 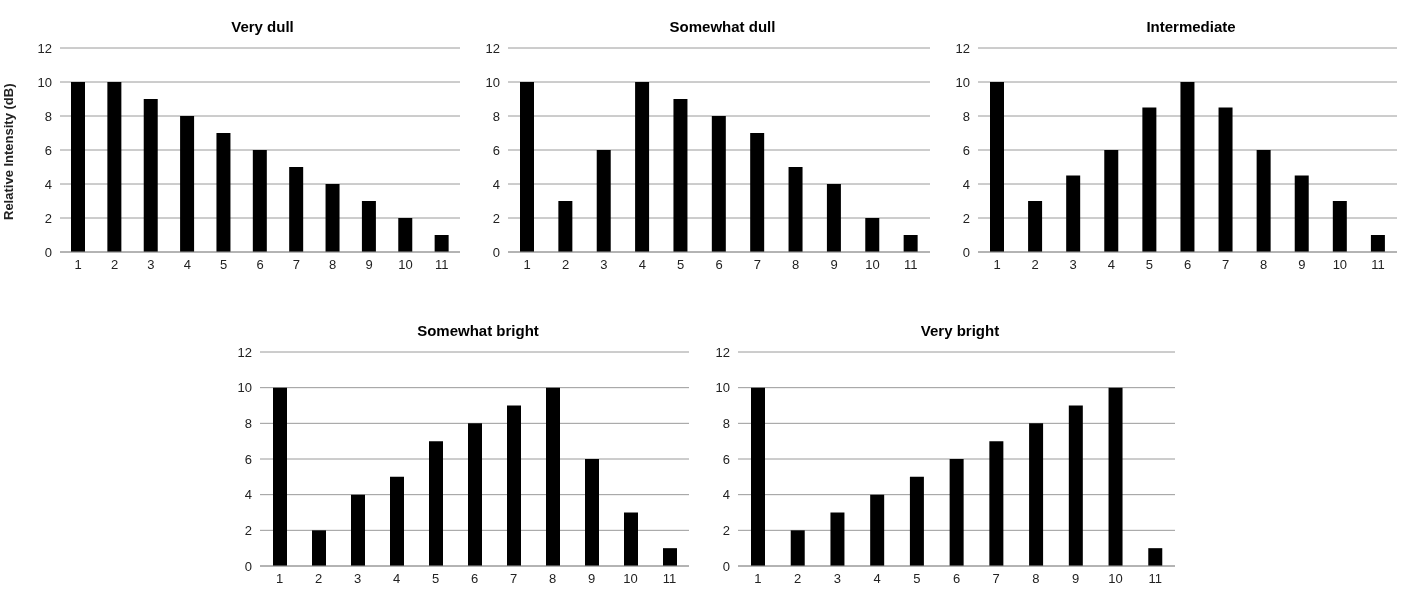 What do you see at coordinates (1191, 27) in the screenshot?
I see `chart-title: Intermediate` at bounding box center [1191, 27].